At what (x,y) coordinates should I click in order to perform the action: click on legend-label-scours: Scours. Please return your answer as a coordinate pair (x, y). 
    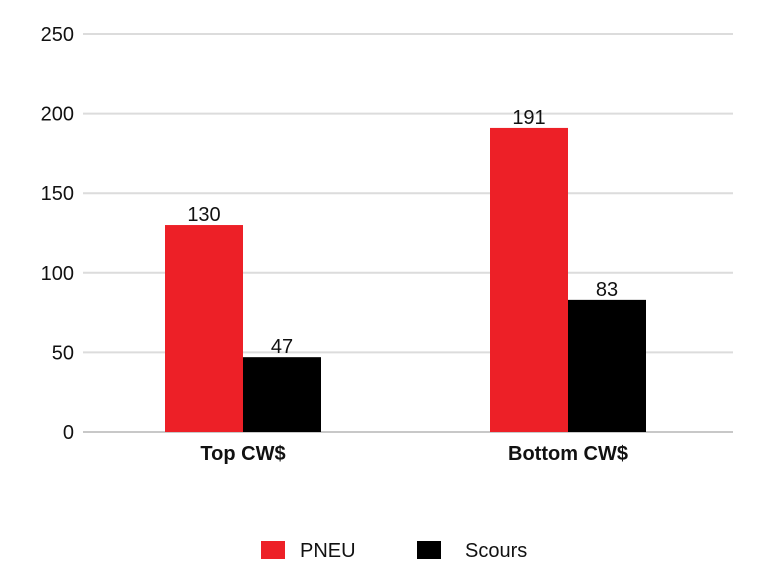
    Looking at the image, I should click on (496, 551).